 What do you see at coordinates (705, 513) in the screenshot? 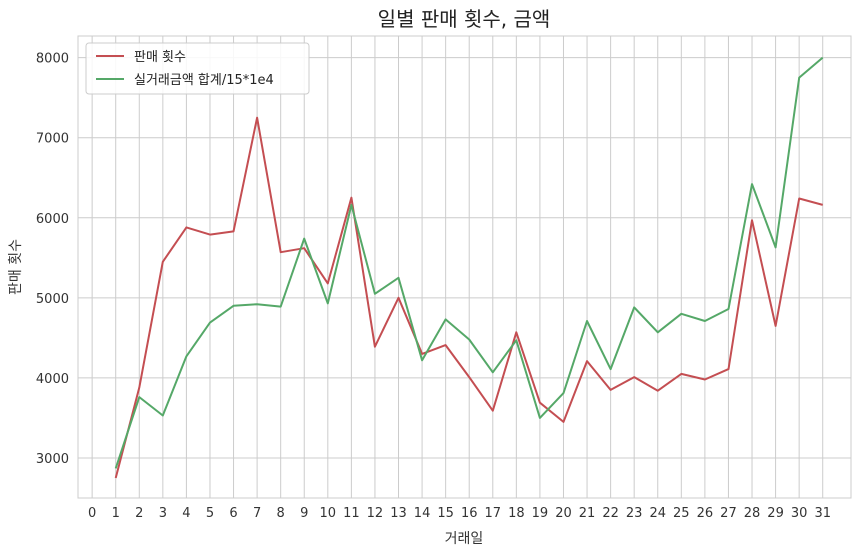
I see `x-tick-label: 26` at bounding box center [705, 513].